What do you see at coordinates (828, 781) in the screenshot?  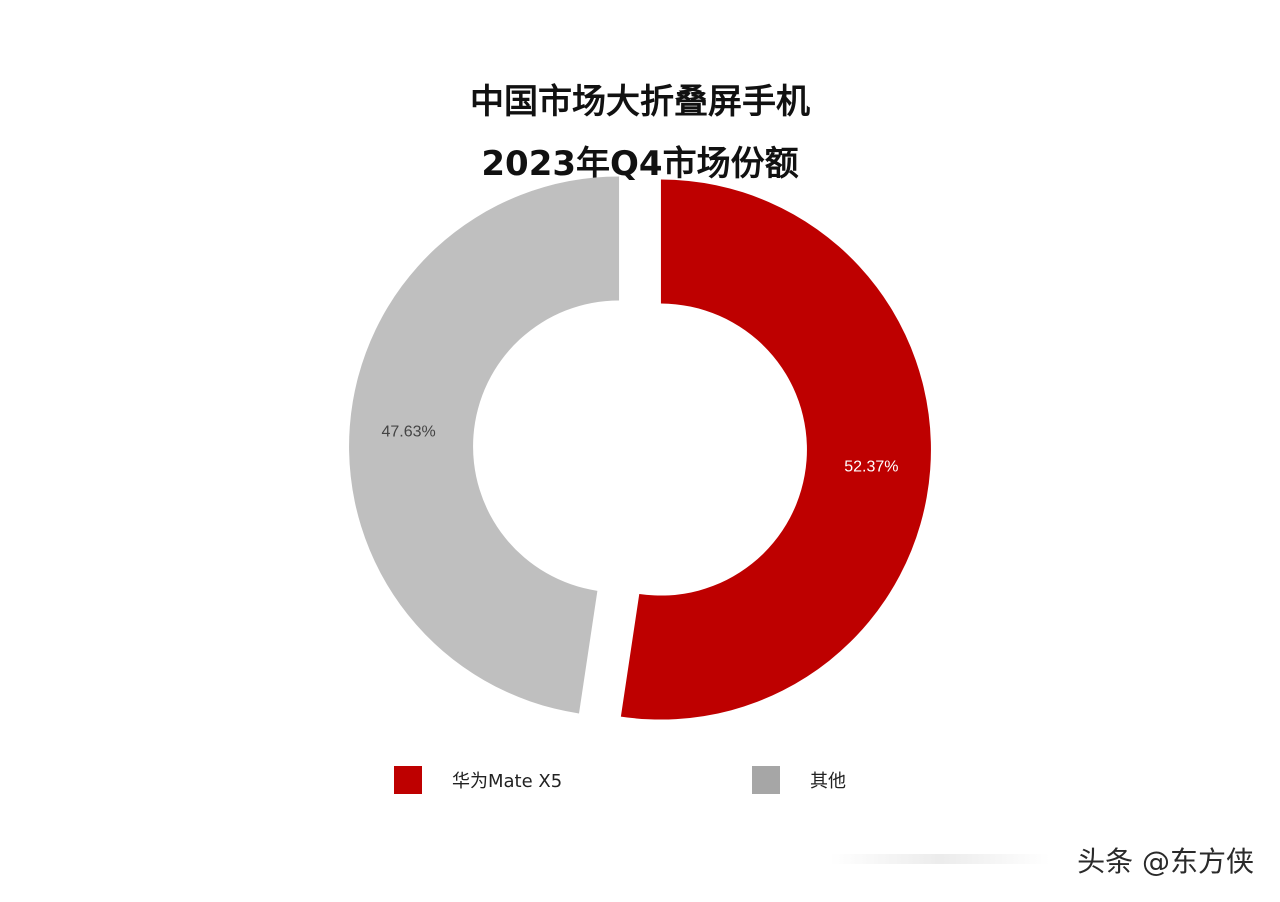 I see `legend-label-other: 其他` at bounding box center [828, 781].